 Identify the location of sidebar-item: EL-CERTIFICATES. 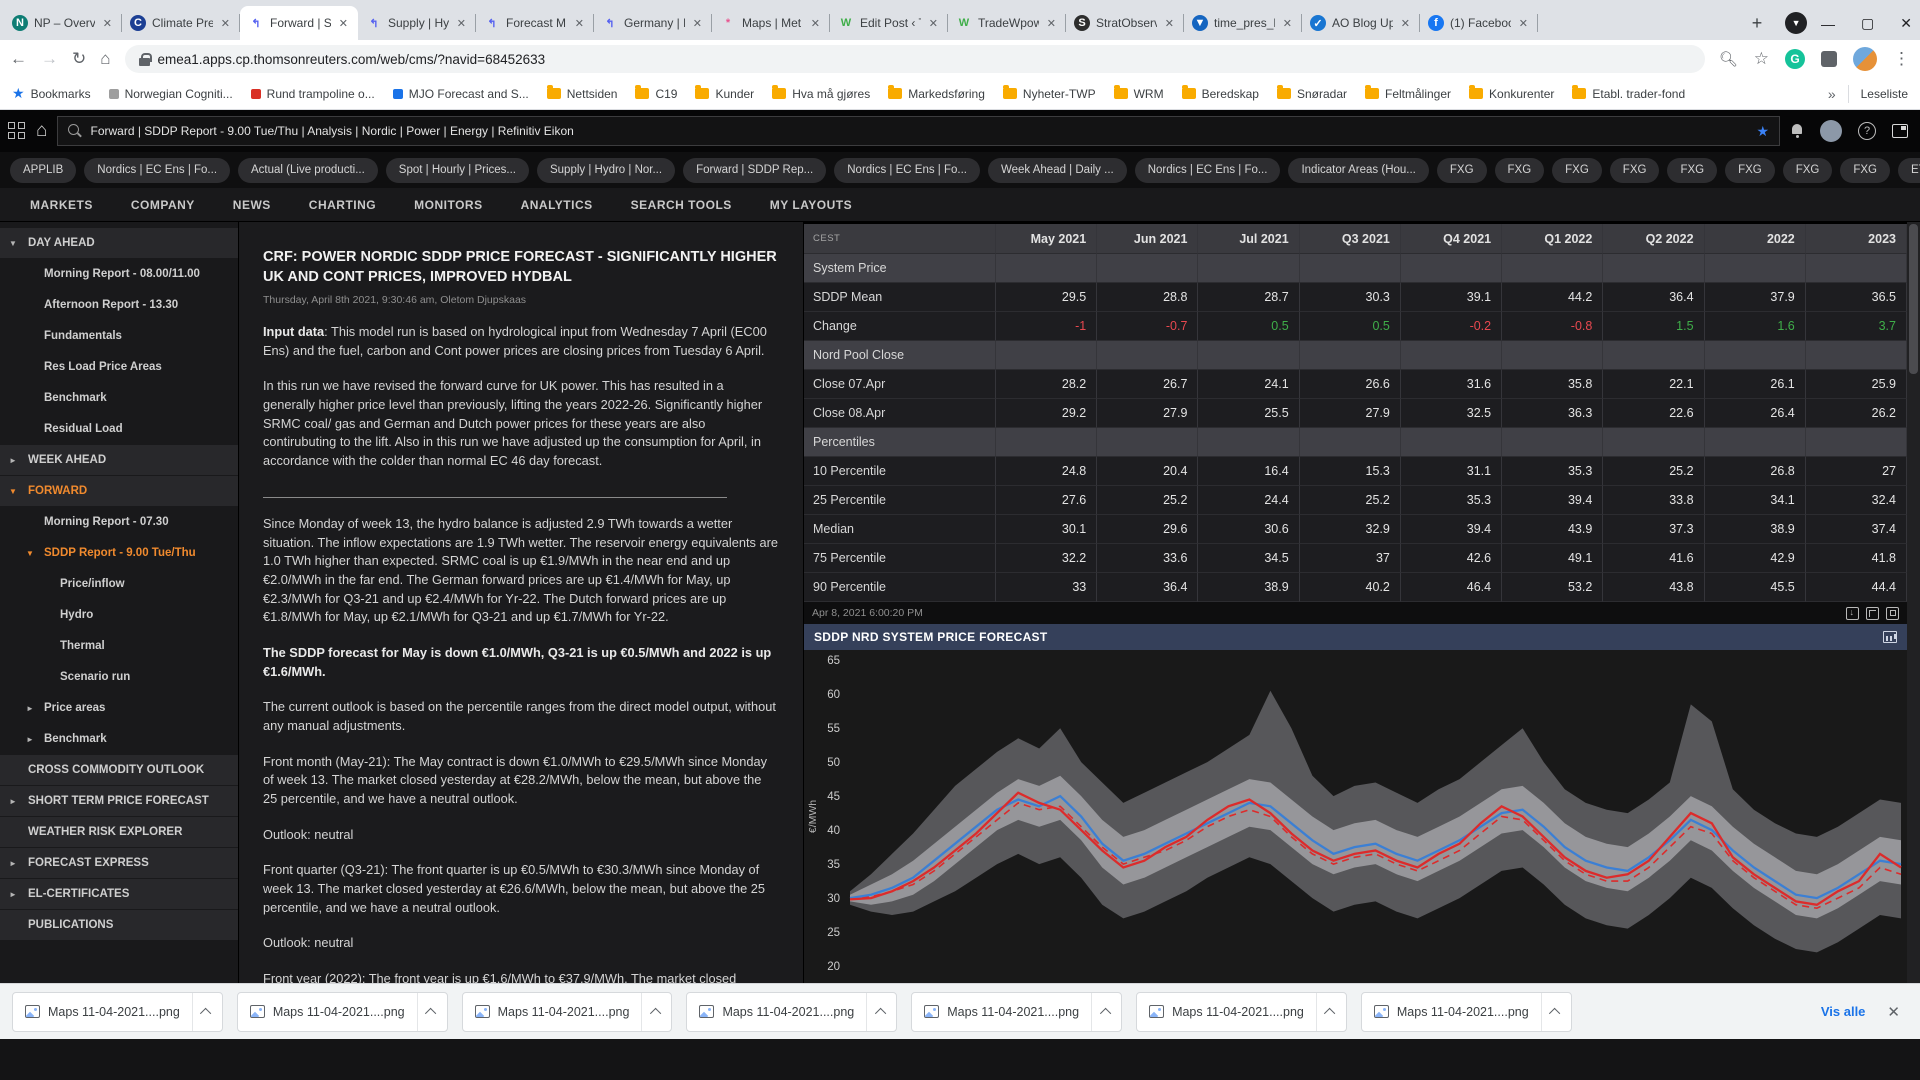
(119, 894).